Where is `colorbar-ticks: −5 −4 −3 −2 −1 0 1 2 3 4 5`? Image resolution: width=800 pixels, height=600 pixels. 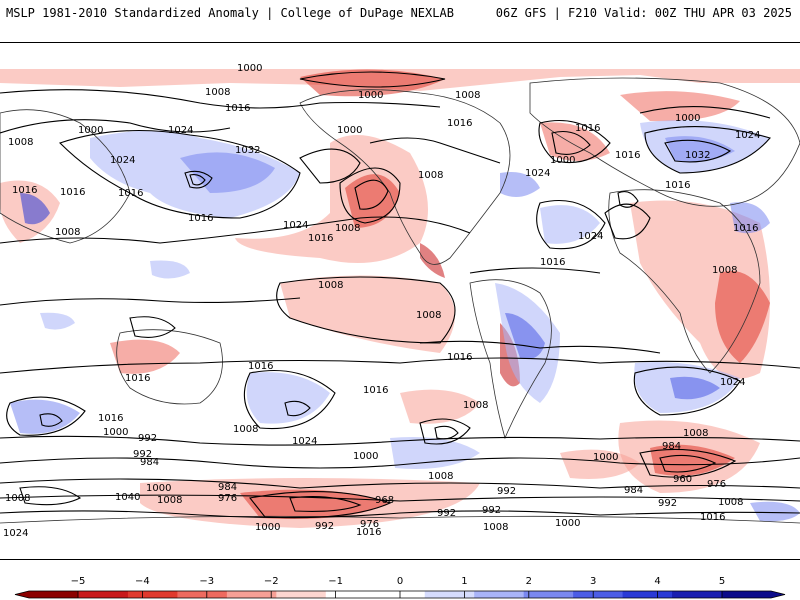
colorbar-ticks: −5 −4 −3 −2 −1 0 1 2 3 4 5 is located at coordinates (398, 587).